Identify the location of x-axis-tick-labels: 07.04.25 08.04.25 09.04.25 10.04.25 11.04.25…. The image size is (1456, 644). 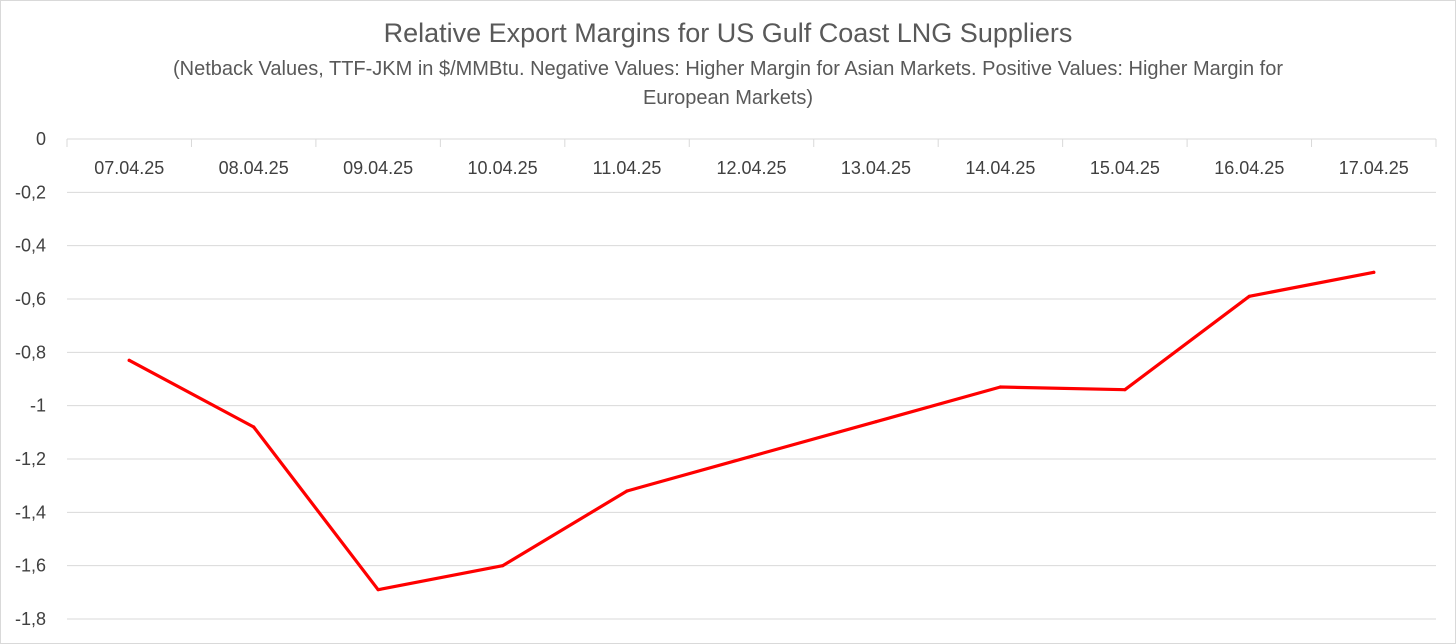
(751, 168).